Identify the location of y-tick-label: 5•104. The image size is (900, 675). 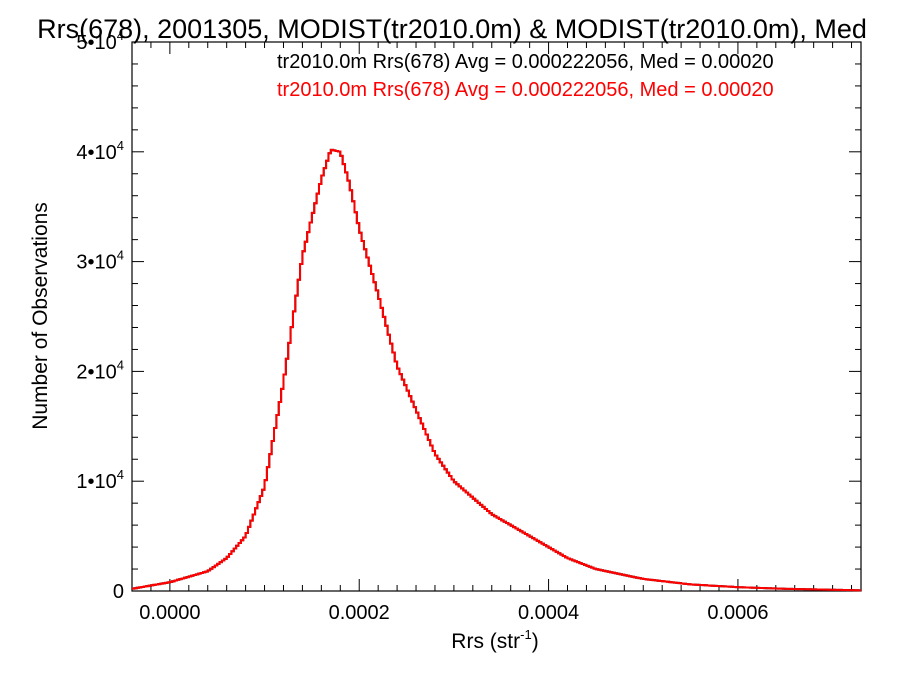
(100, 41).